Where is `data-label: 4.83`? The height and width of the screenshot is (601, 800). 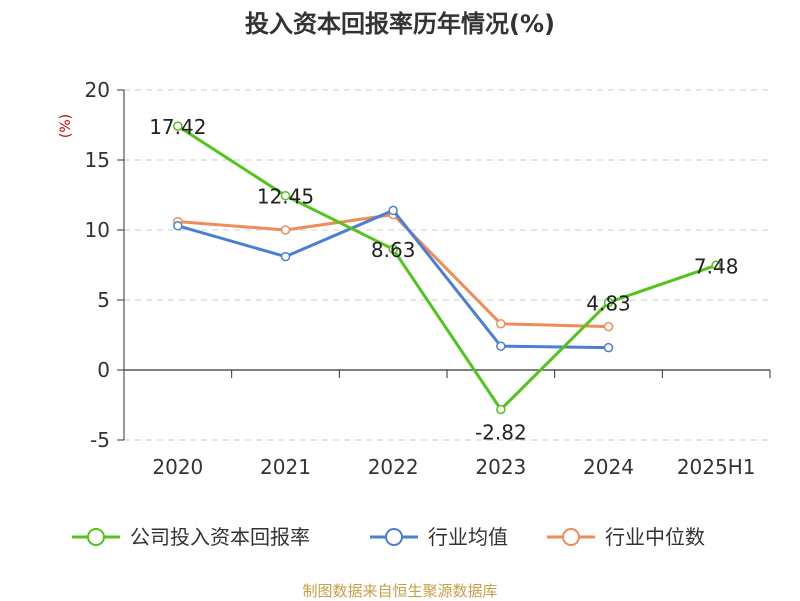 data-label: 4.83 is located at coordinates (608, 303).